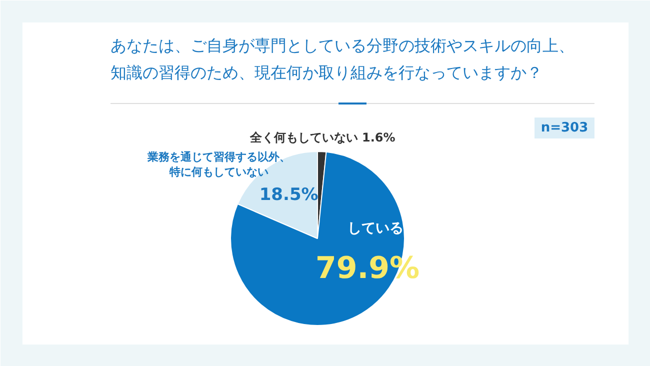 This screenshot has height=366, width=650. I want to click on slice-label: 業務を通じて習得する以外、特に何もしていない, so click(218, 164).